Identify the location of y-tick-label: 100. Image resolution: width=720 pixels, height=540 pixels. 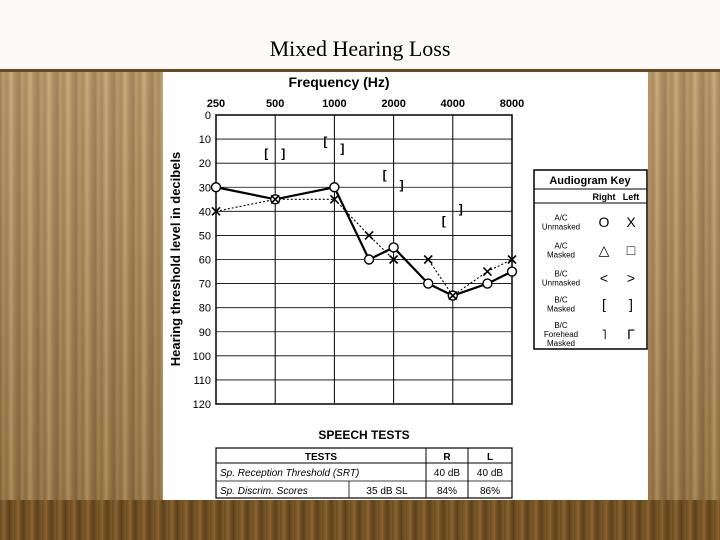
(202, 357).